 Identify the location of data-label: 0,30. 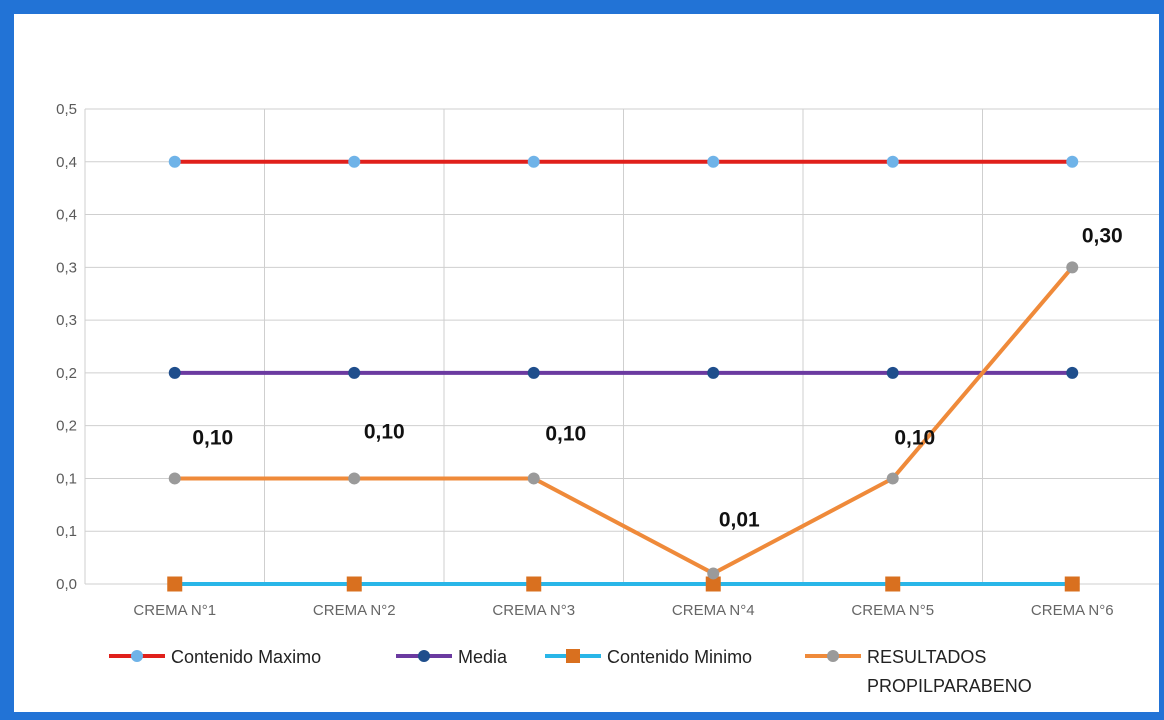
(1102, 235).